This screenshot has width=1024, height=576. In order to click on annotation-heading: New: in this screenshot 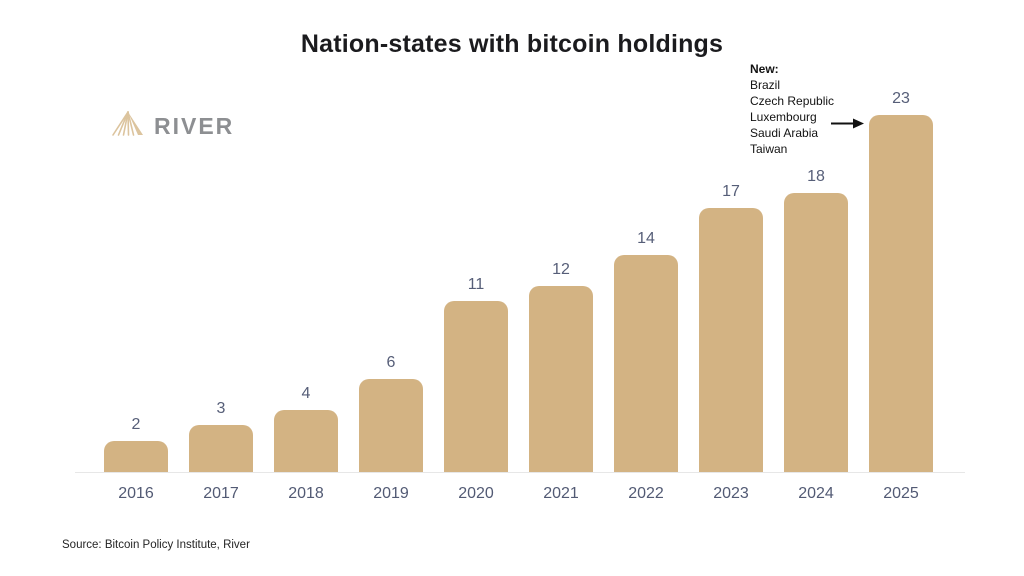, I will do `click(764, 69)`.